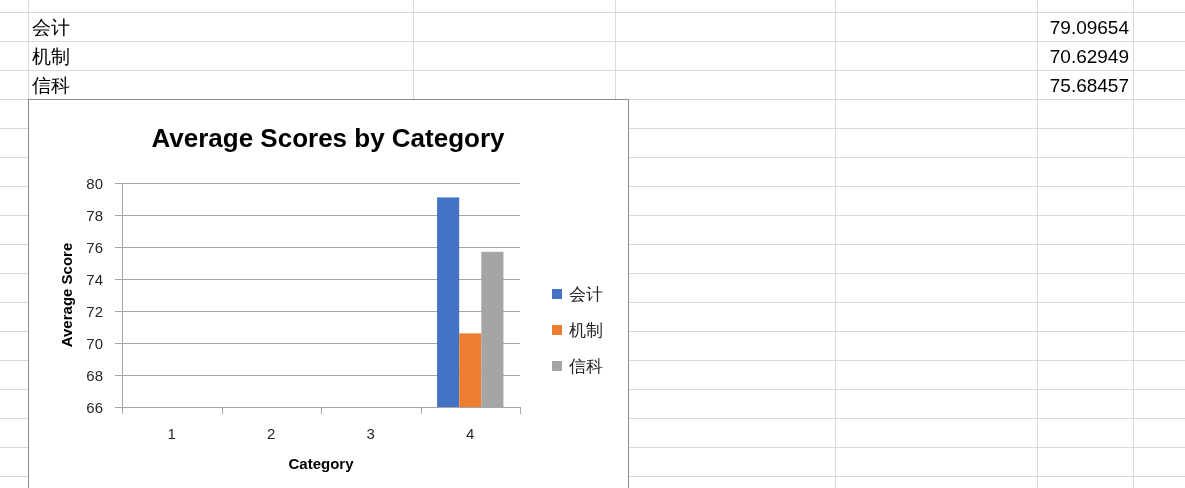 The width and height of the screenshot is (1185, 488). Describe the element at coordinates (586, 366) in the screenshot. I see `legend-label: 信科` at that location.